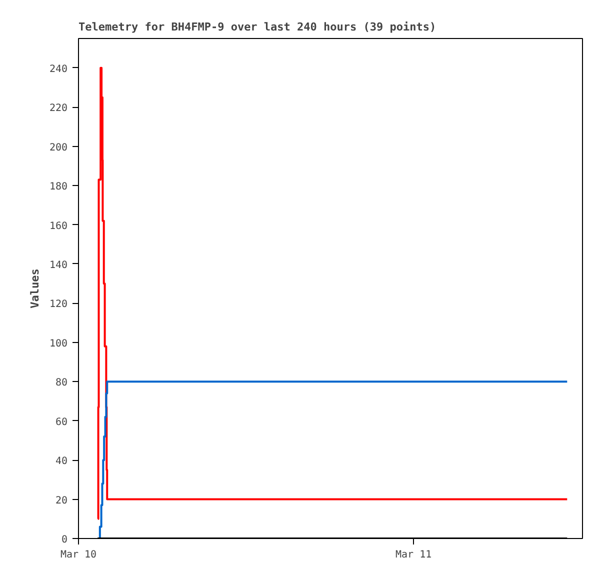 This screenshot has height=579, width=597. I want to click on y-tick-label: 120, so click(58, 304).